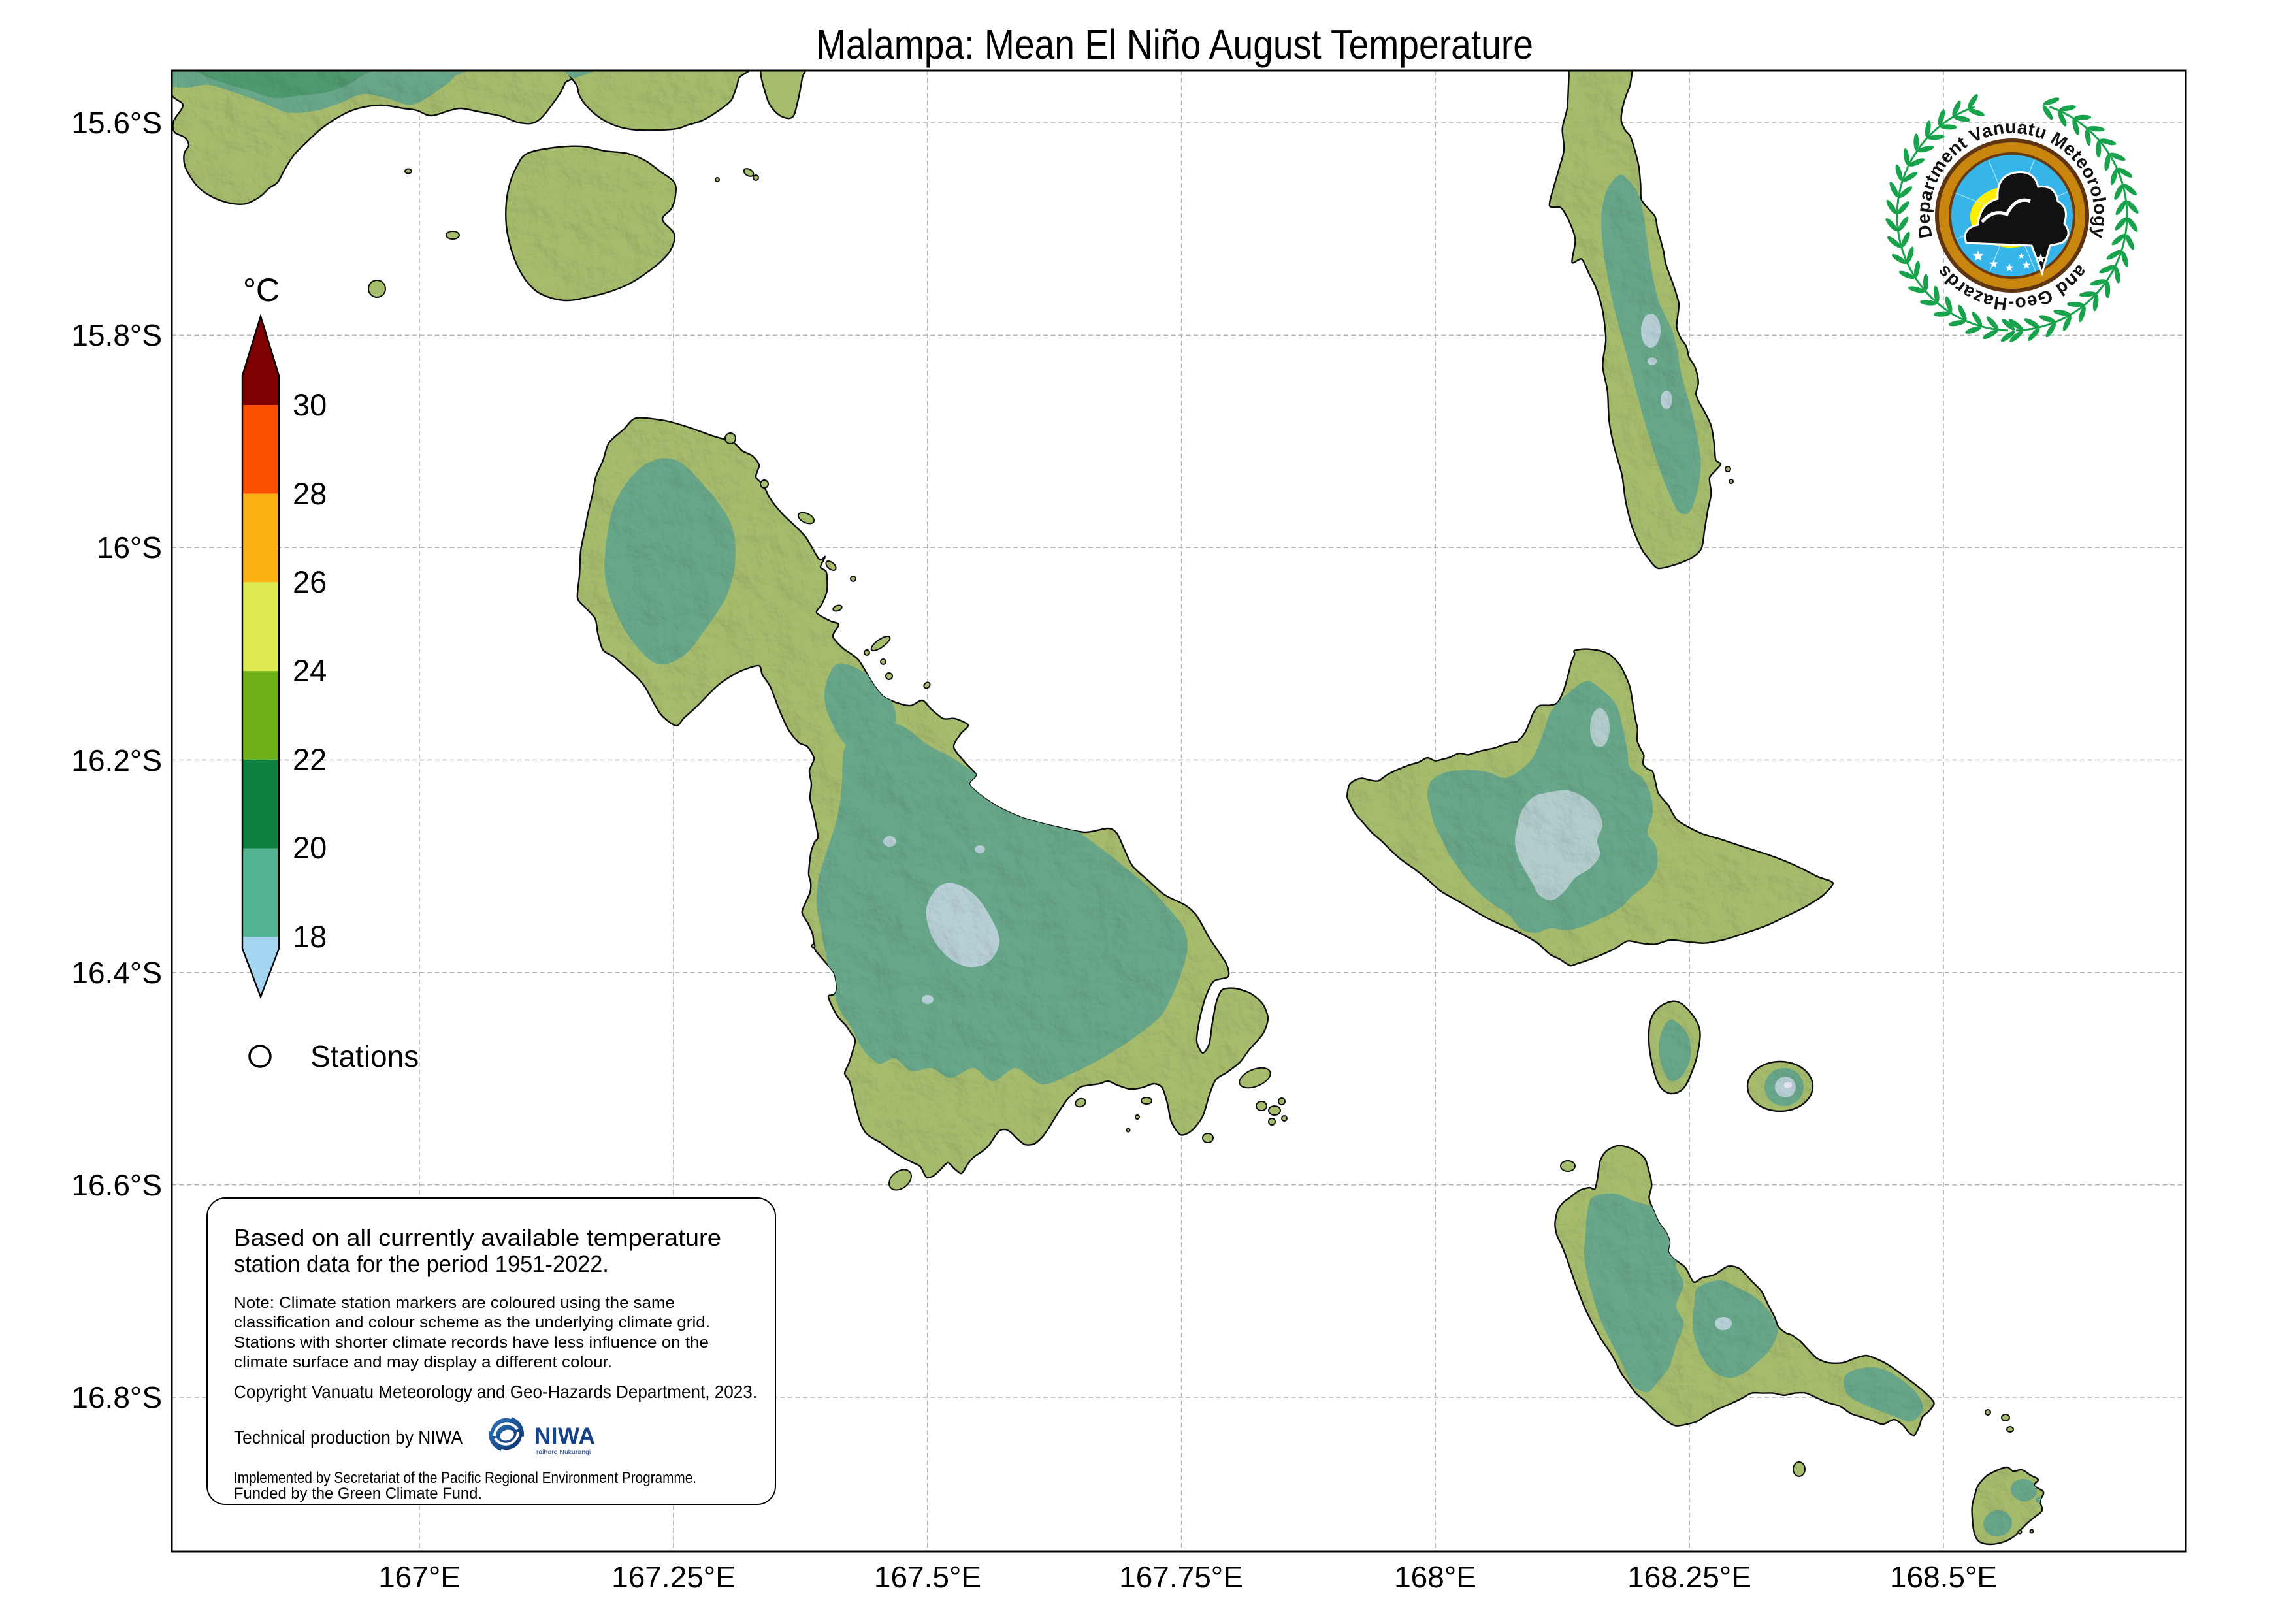  What do you see at coordinates (310, 581) in the screenshot?
I see `svg-text: 26` at bounding box center [310, 581].